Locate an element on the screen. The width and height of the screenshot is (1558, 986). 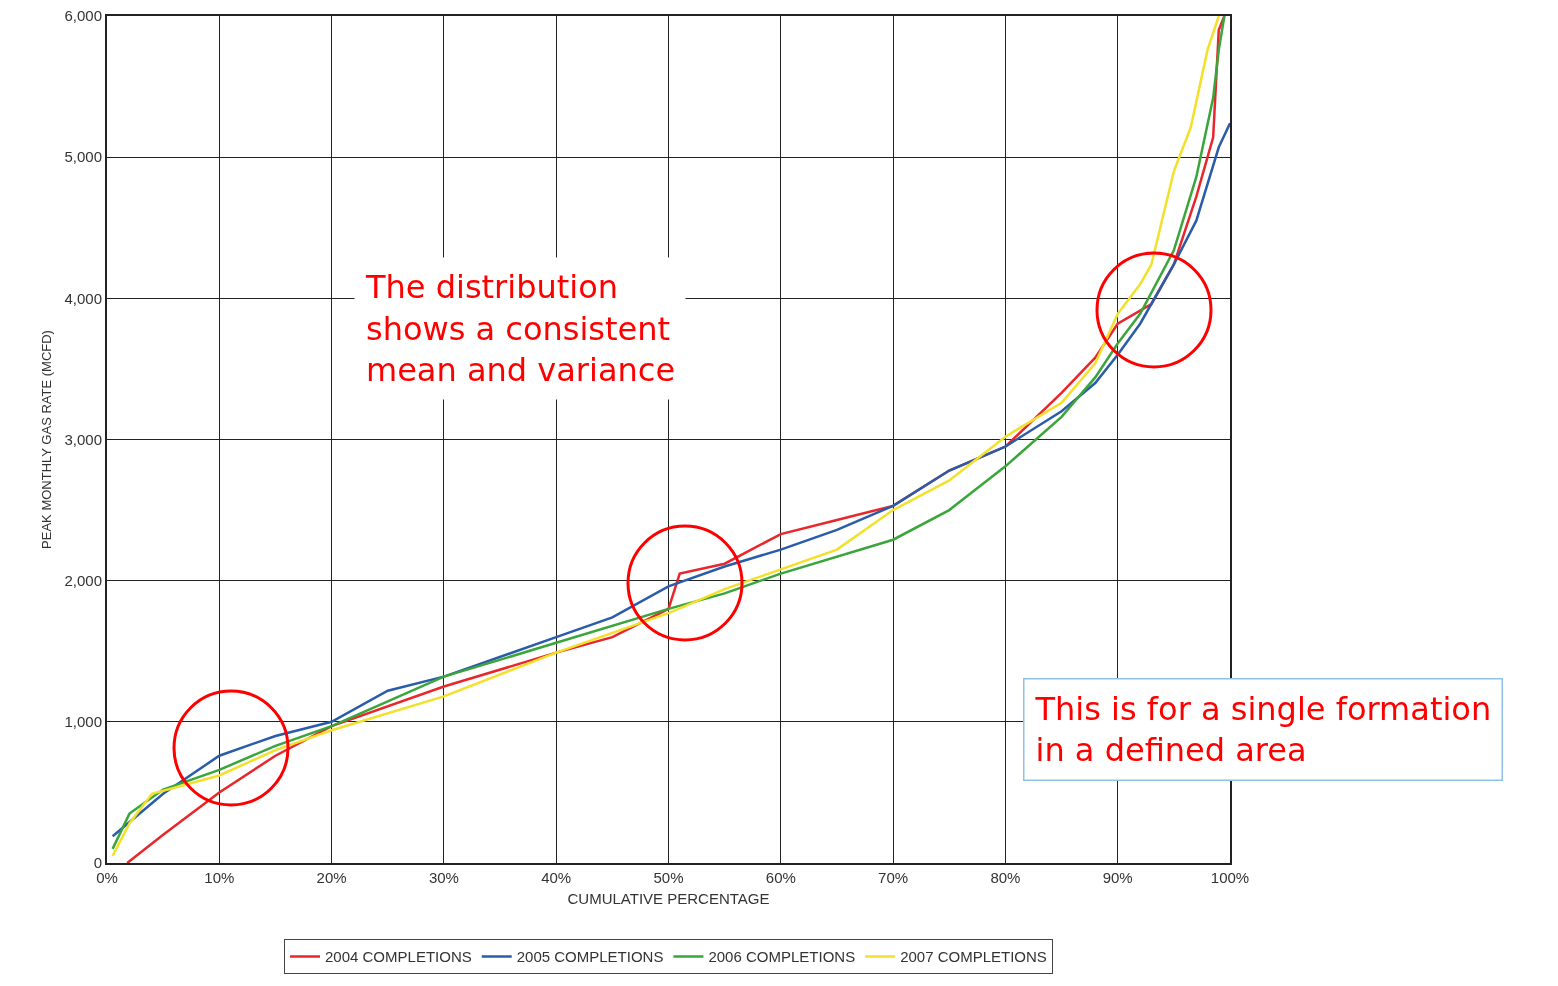
x-tick-label: 20% is located at coordinates (331, 877).